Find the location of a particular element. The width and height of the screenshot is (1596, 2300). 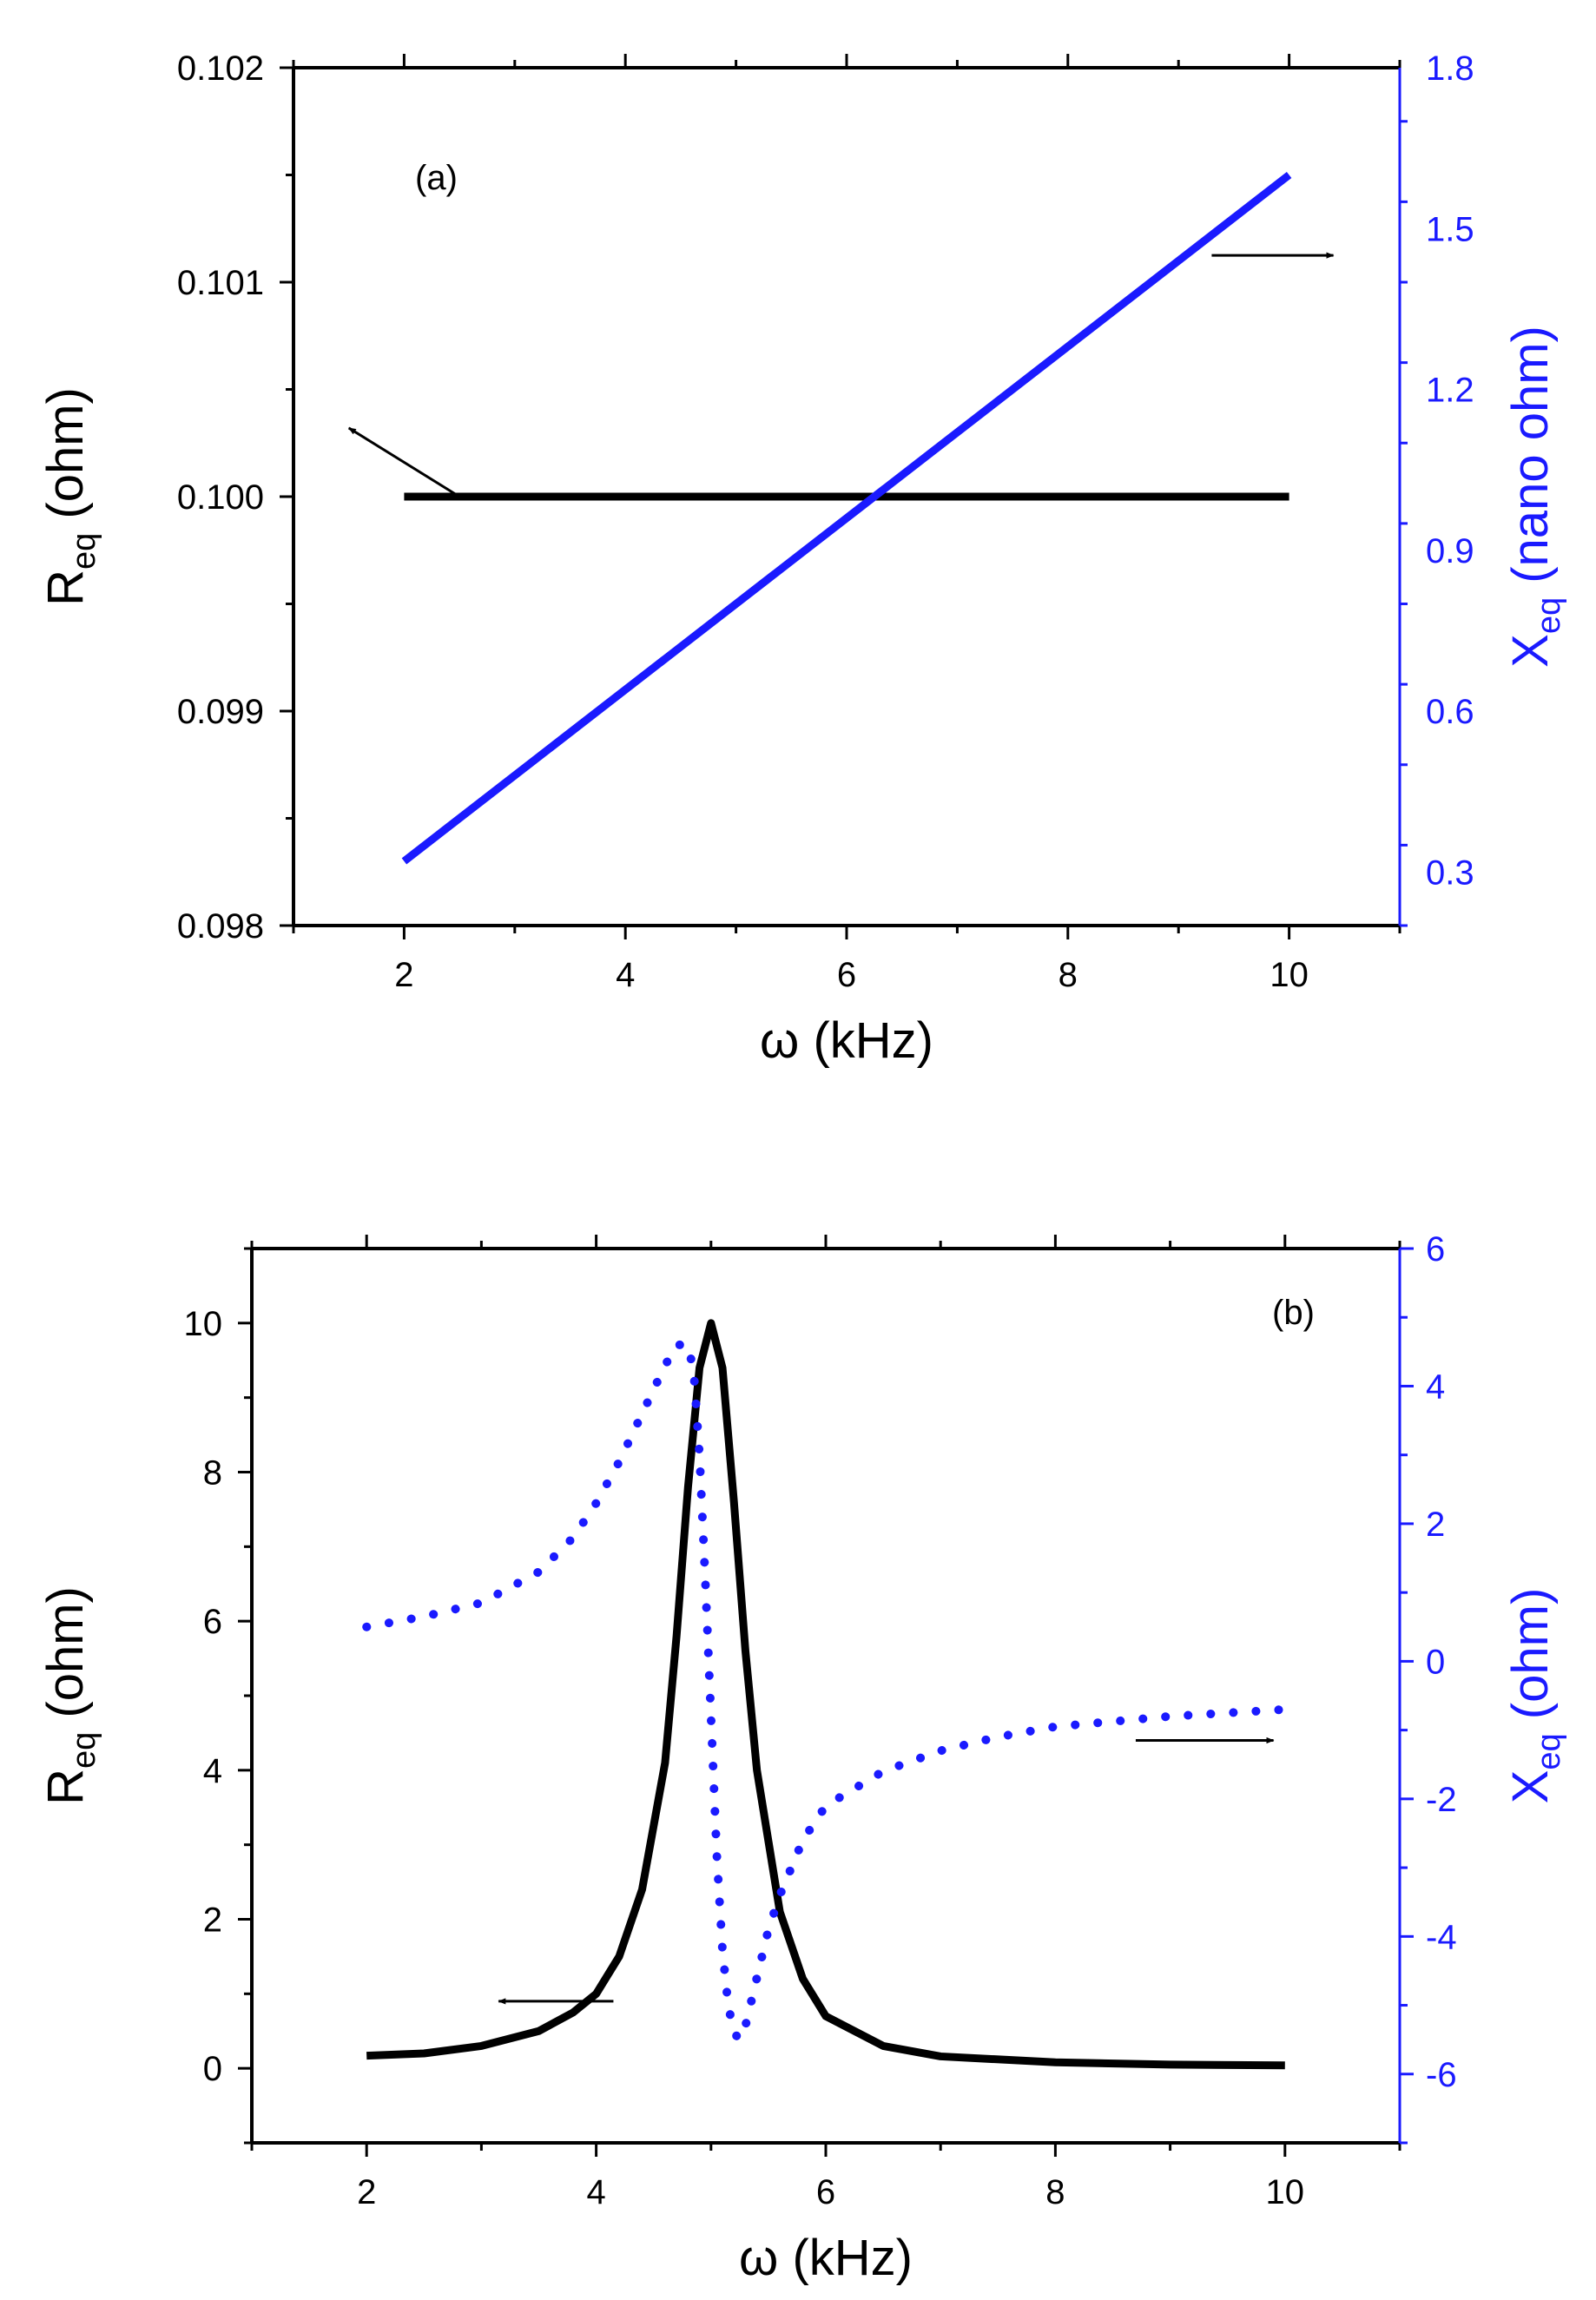

left-y-tick-label: 0.102 is located at coordinates (220, 68).